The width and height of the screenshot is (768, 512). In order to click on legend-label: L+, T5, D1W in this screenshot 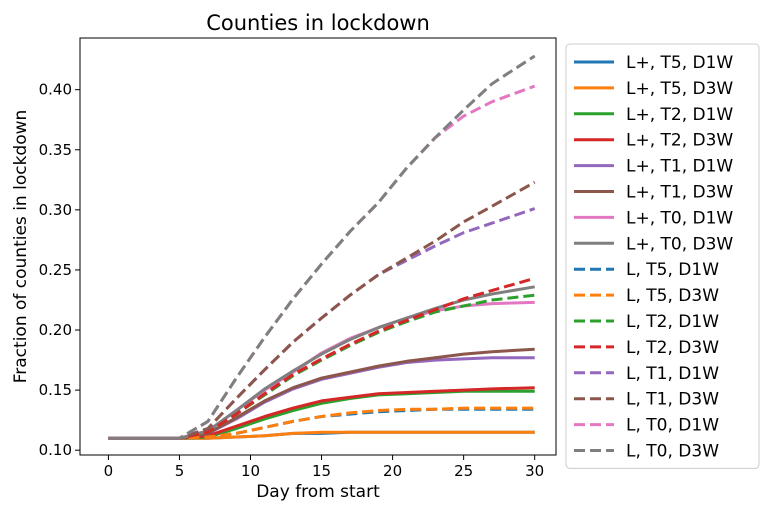, I will do `click(679, 63)`.